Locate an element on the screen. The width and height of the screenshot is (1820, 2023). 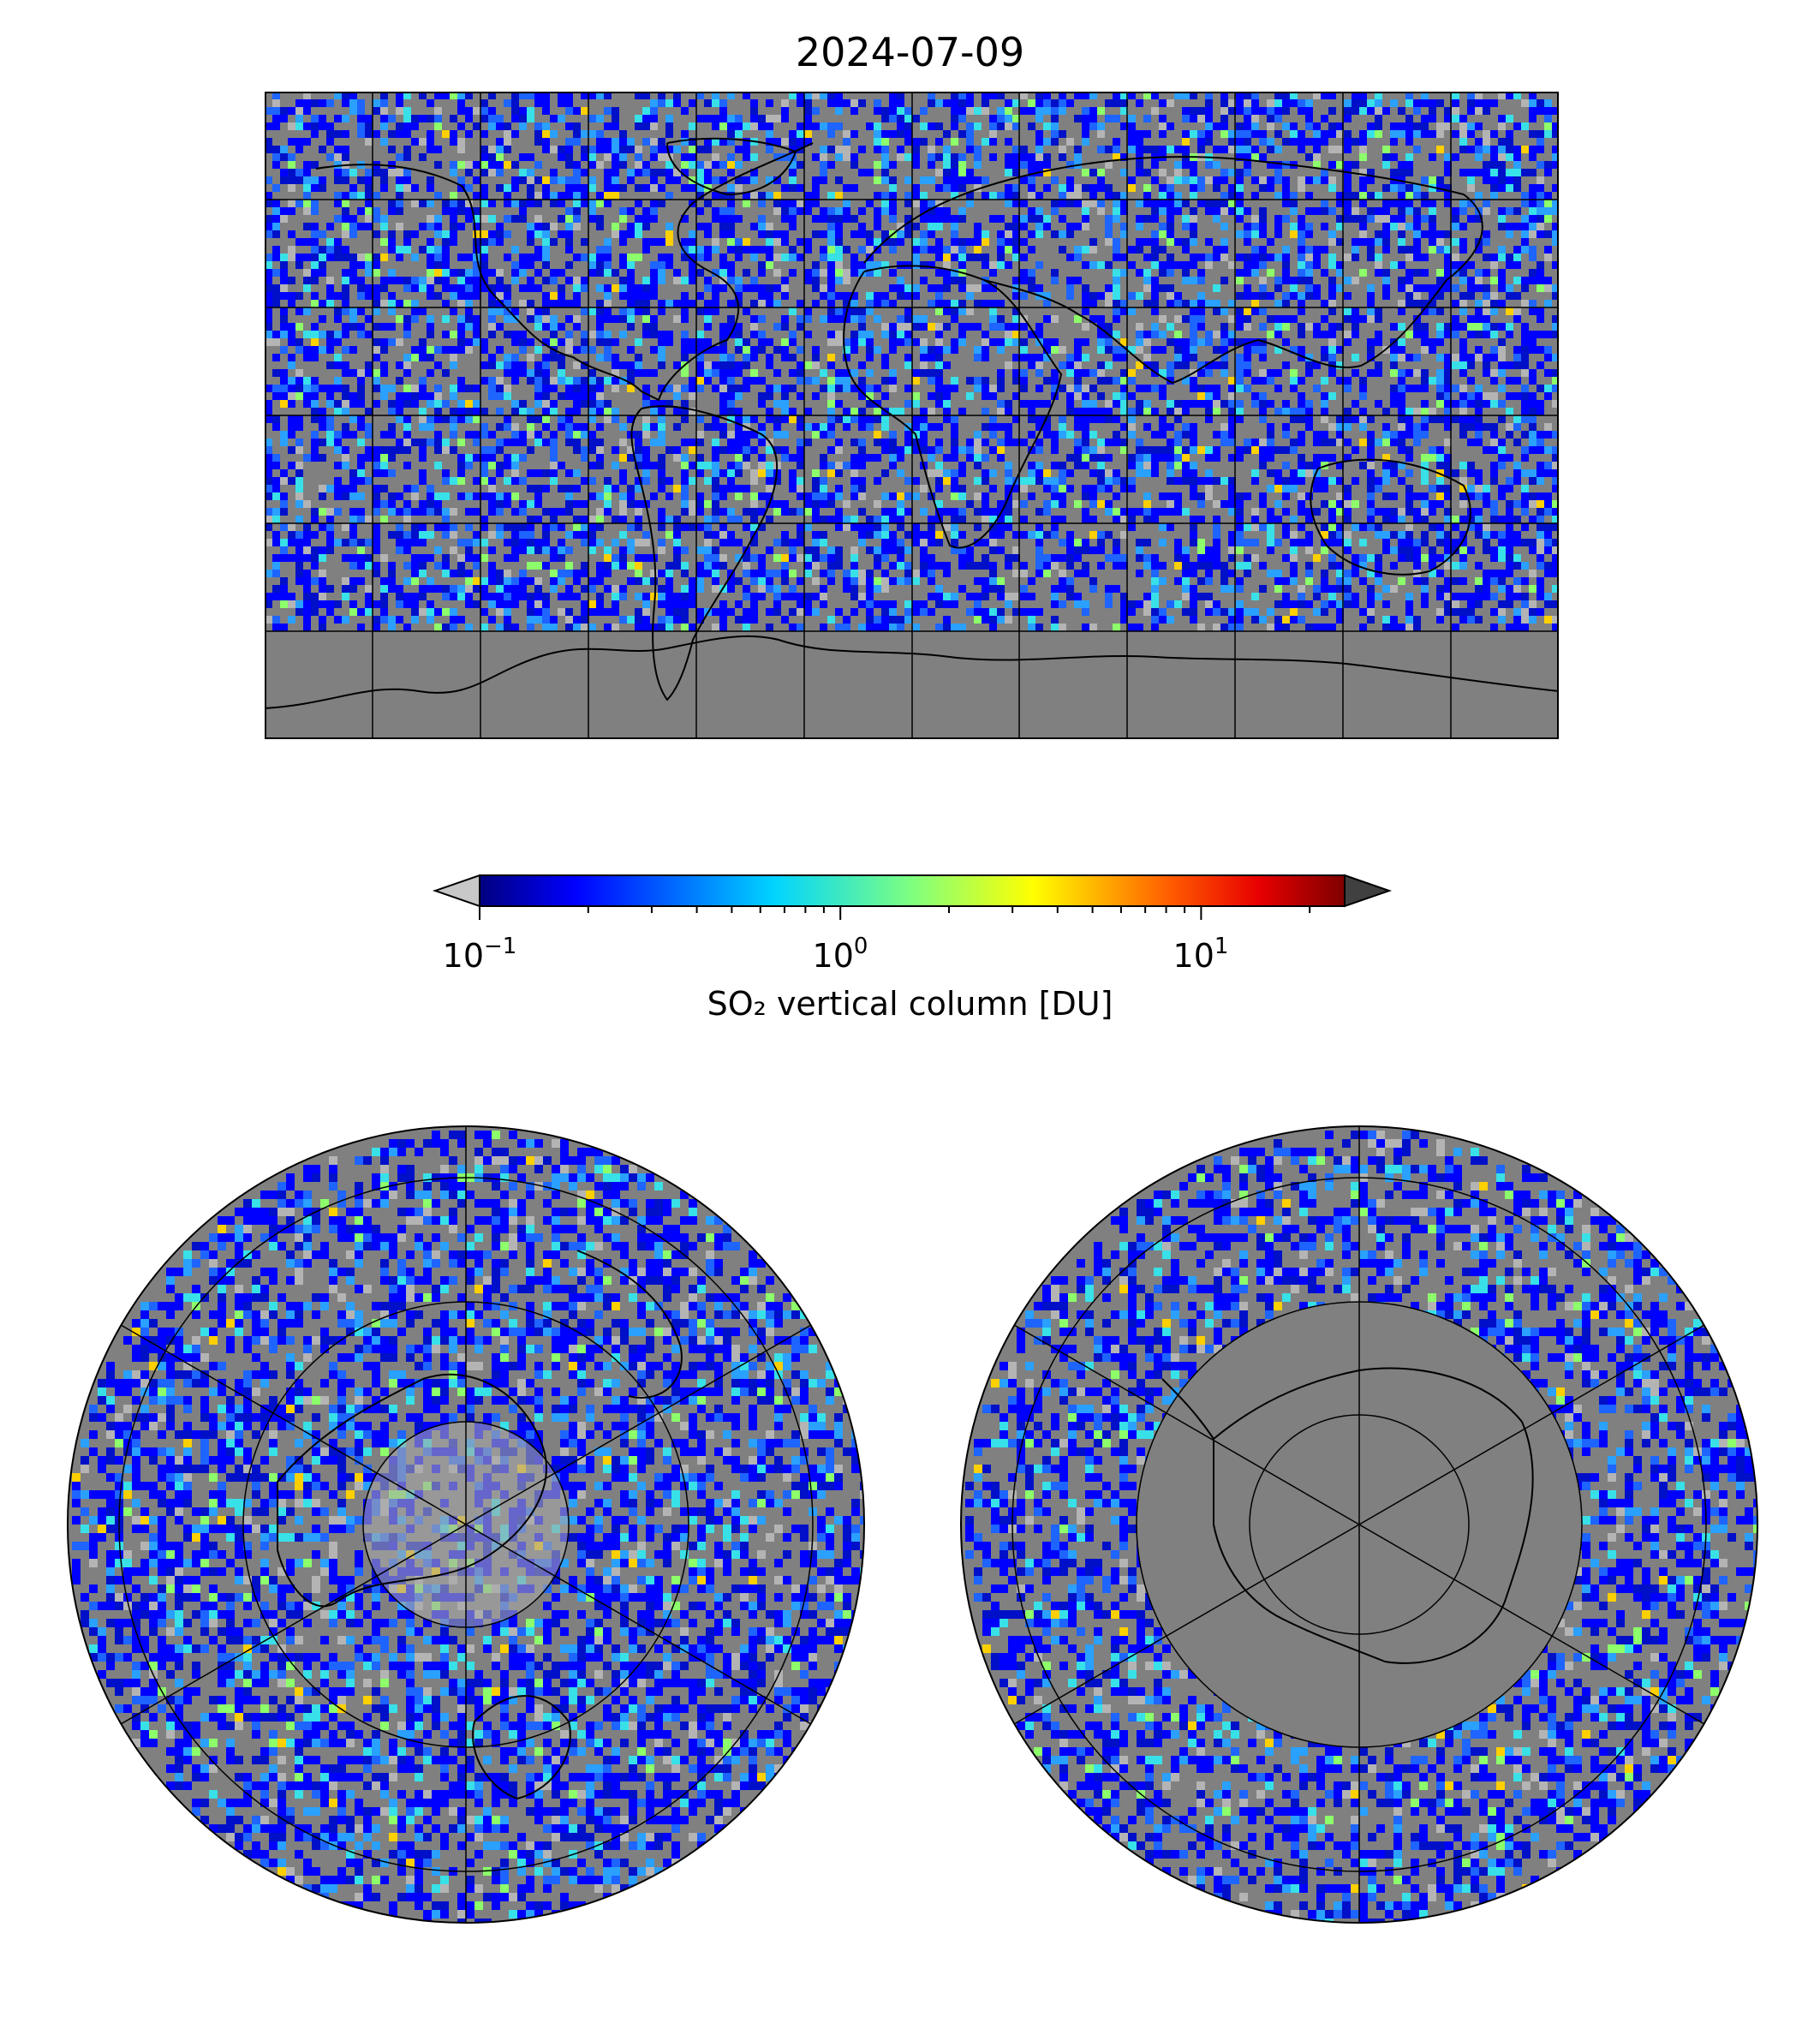
colorbar-under-triangle is located at coordinates (456, 891).